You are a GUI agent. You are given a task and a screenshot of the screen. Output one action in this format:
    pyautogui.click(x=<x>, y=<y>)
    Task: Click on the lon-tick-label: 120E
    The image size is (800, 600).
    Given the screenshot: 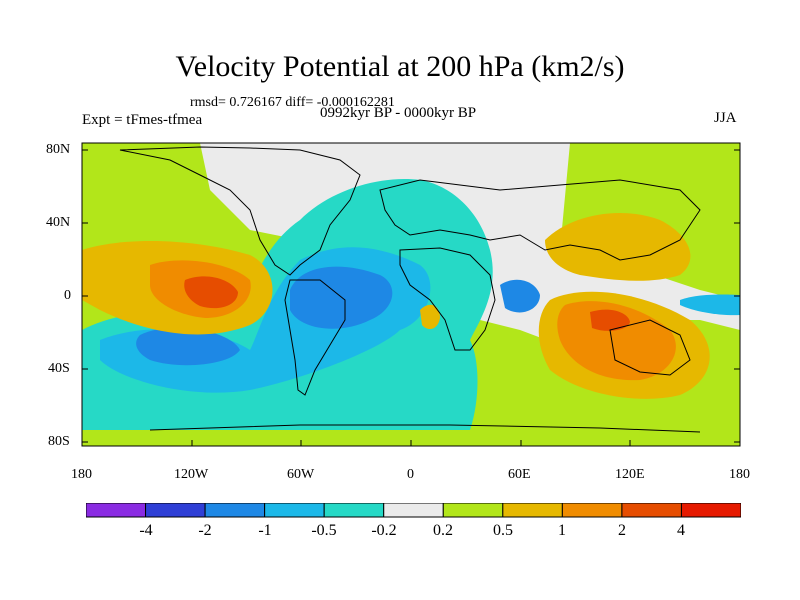 What is the action you would take?
    pyautogui.click(x=630, y=474)
    